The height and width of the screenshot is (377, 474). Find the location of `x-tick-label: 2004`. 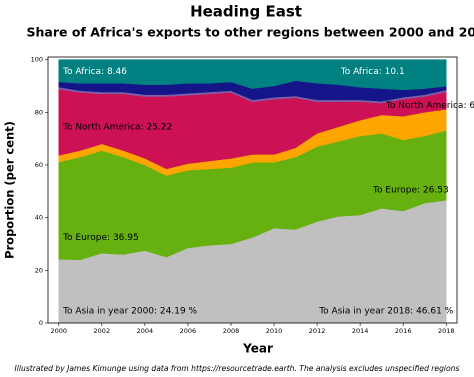

x-tick-label: 2004 is located at coordinates (145, 331).